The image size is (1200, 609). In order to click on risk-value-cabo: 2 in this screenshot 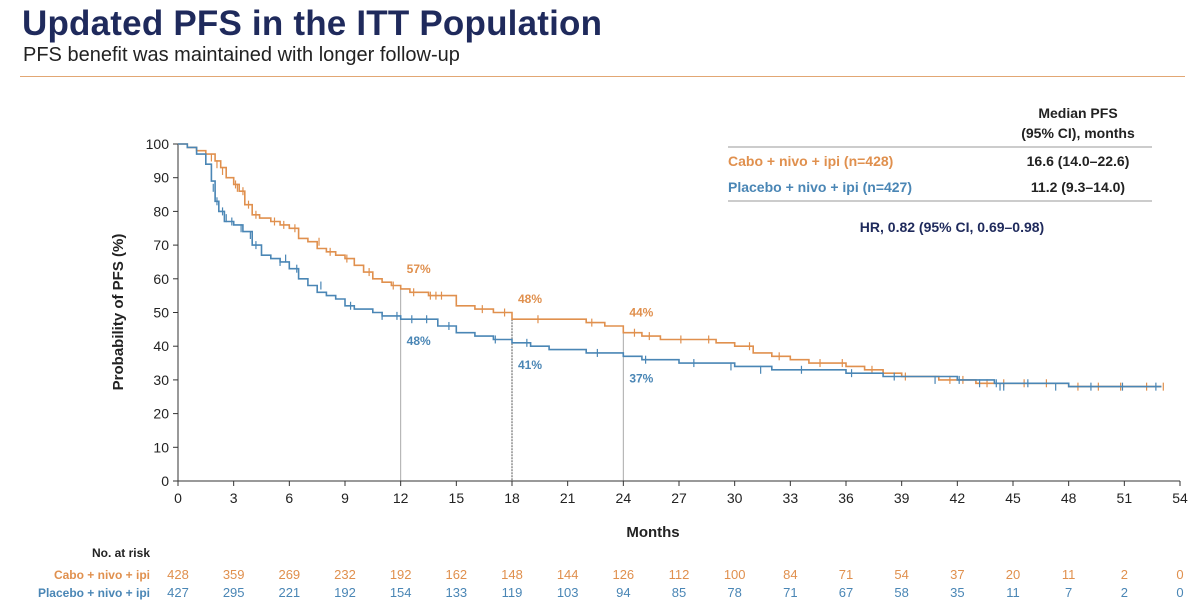, I will do `click(1124, 574)`.